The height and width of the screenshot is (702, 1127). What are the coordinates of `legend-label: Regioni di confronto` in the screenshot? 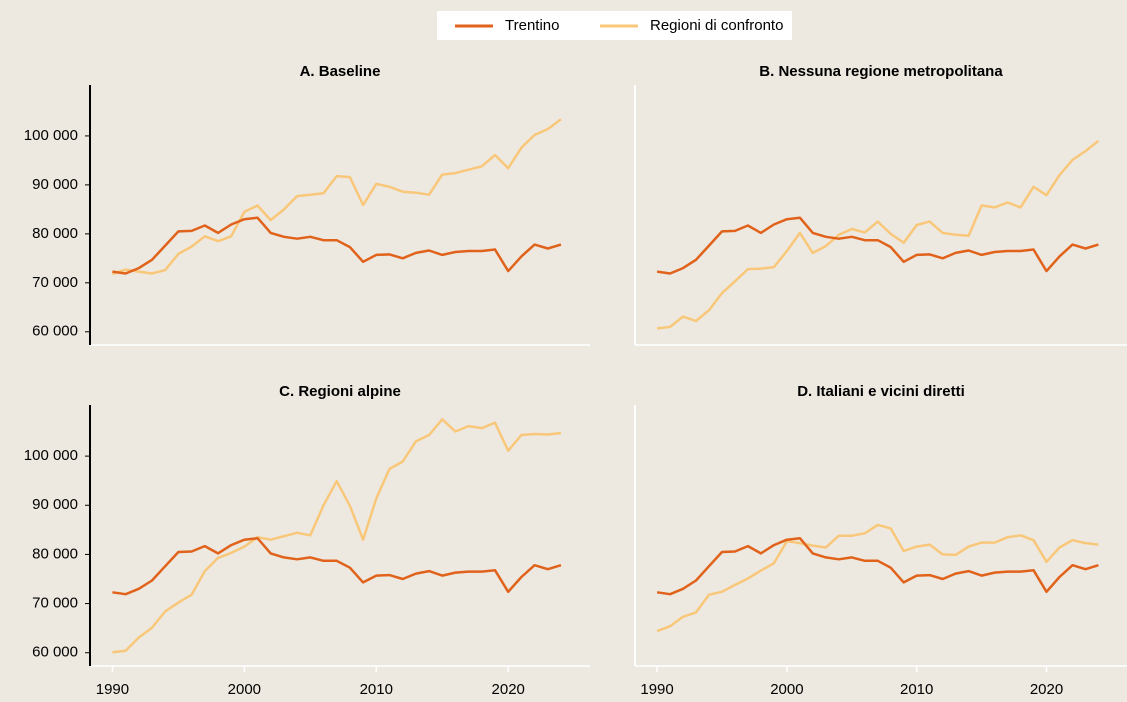 It's located at (716, 25).